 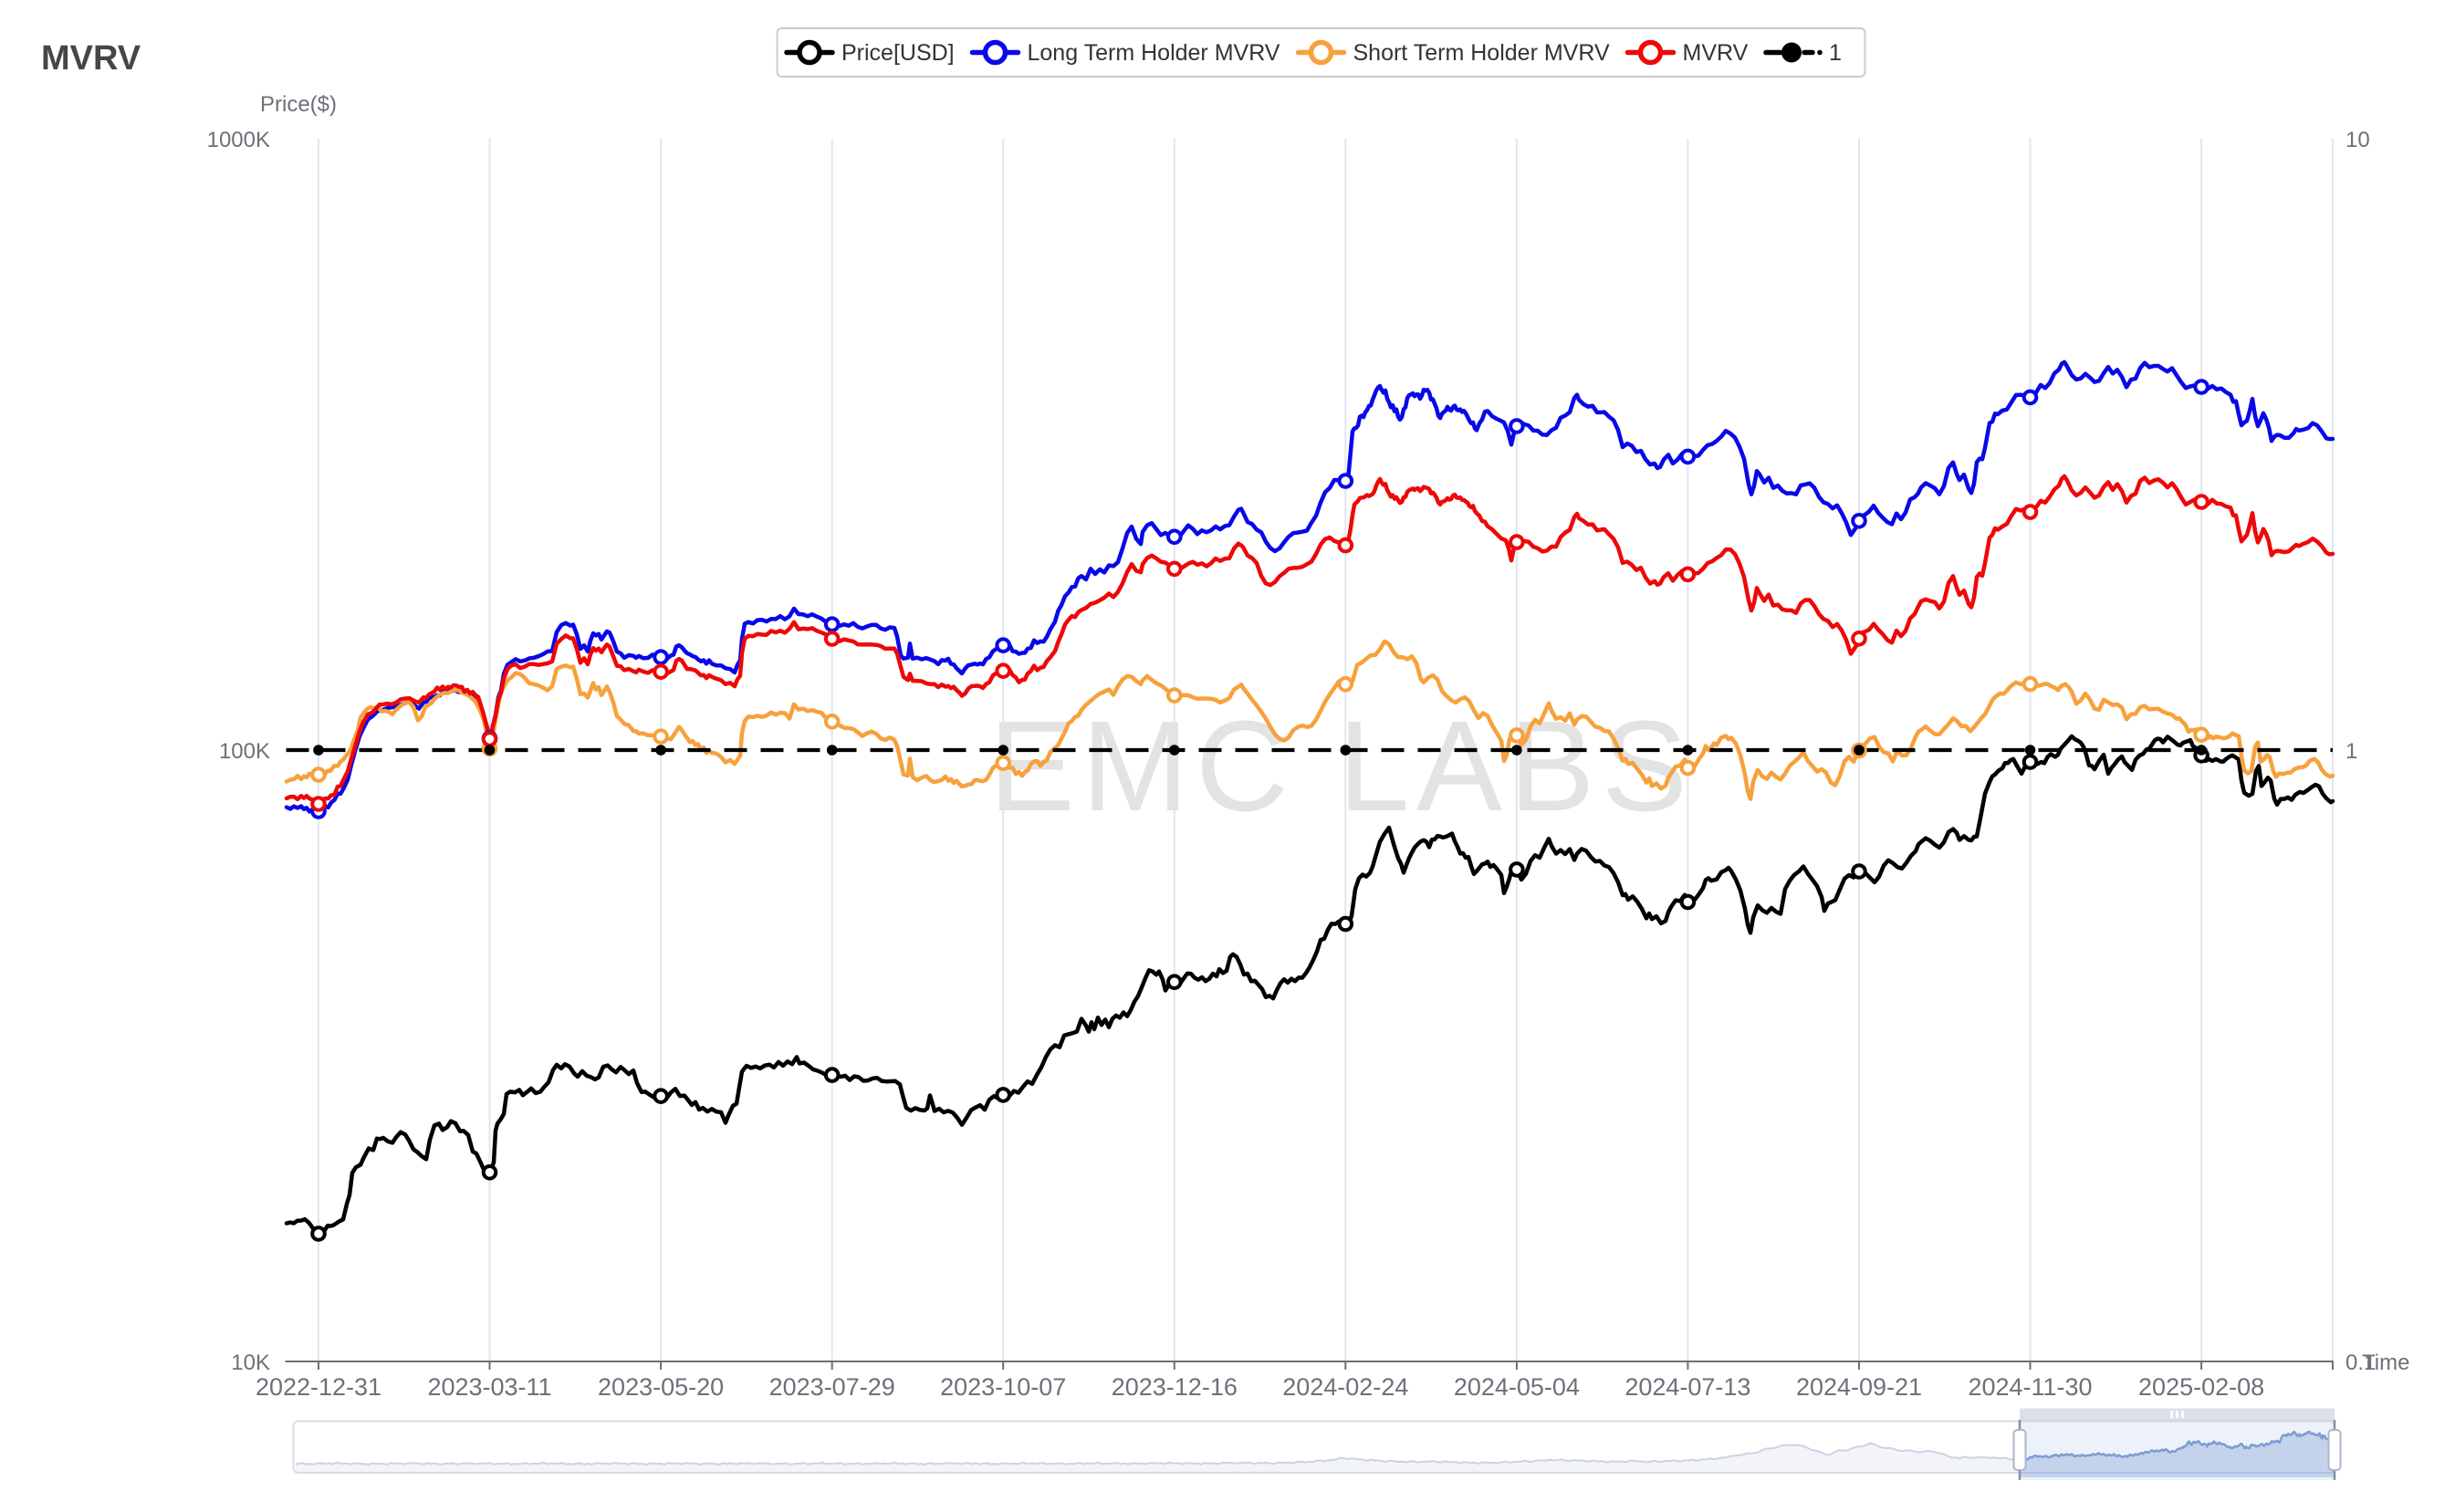 What do you see at coordinates (1154, 53) in the screenshot?
I see `svg-text: Long Term Holder MVRV` at bounding box center [1154, 53].